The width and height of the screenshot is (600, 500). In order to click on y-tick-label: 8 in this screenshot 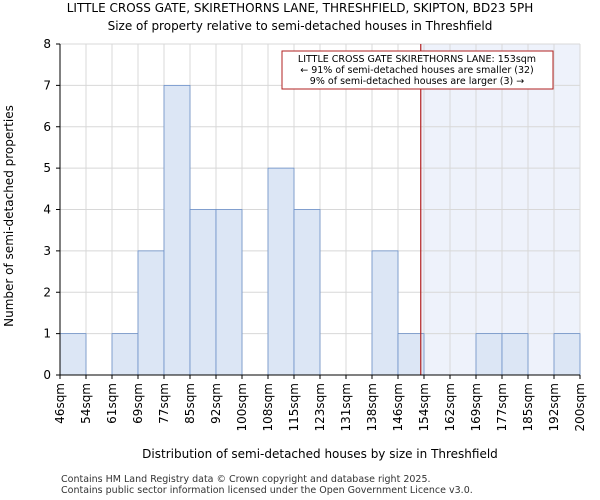, I will do `click(47, 44)`.